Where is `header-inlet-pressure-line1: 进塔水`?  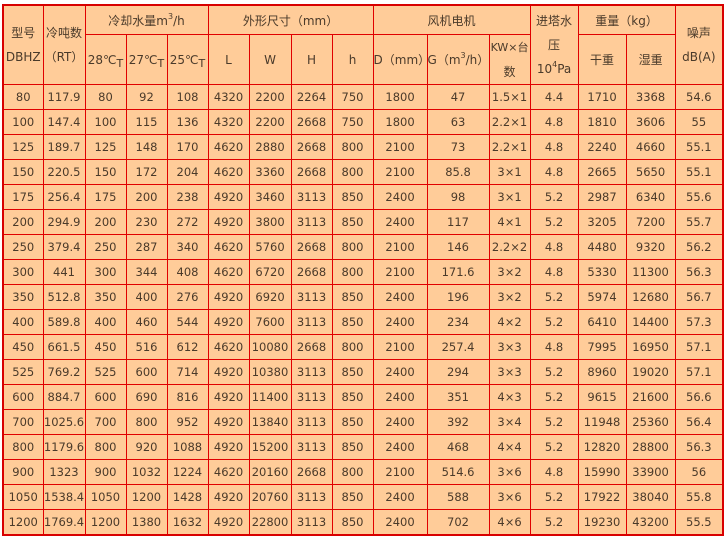 header-inlet-pressure-line1: 进塔水 is located at coordinates (554, 21).